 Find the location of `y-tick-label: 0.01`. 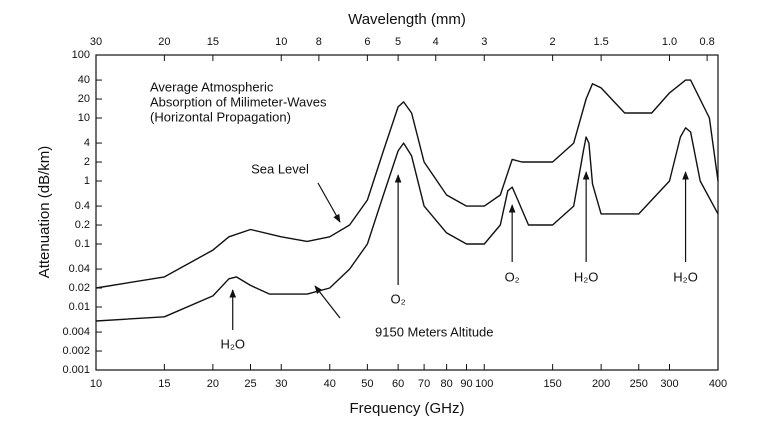

y-tick-label: 0.01 is located at coordinates (79, 307).